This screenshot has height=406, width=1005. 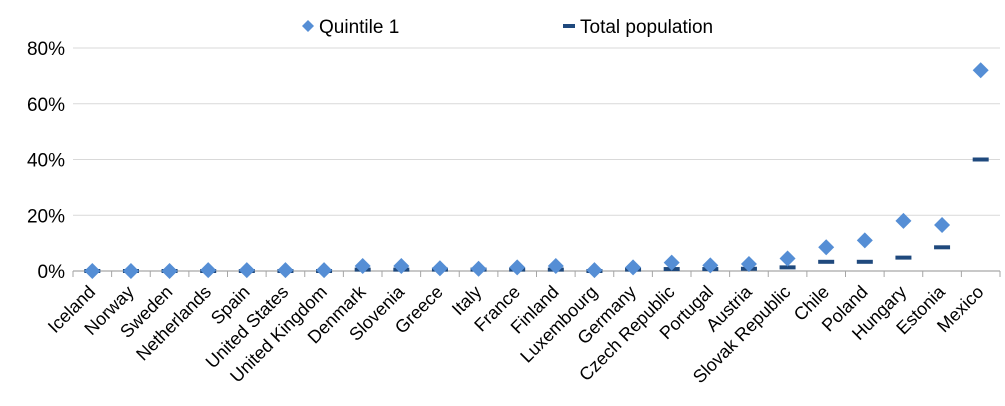 I want to click on legend-marker-dash, so click(x=569, y=26).